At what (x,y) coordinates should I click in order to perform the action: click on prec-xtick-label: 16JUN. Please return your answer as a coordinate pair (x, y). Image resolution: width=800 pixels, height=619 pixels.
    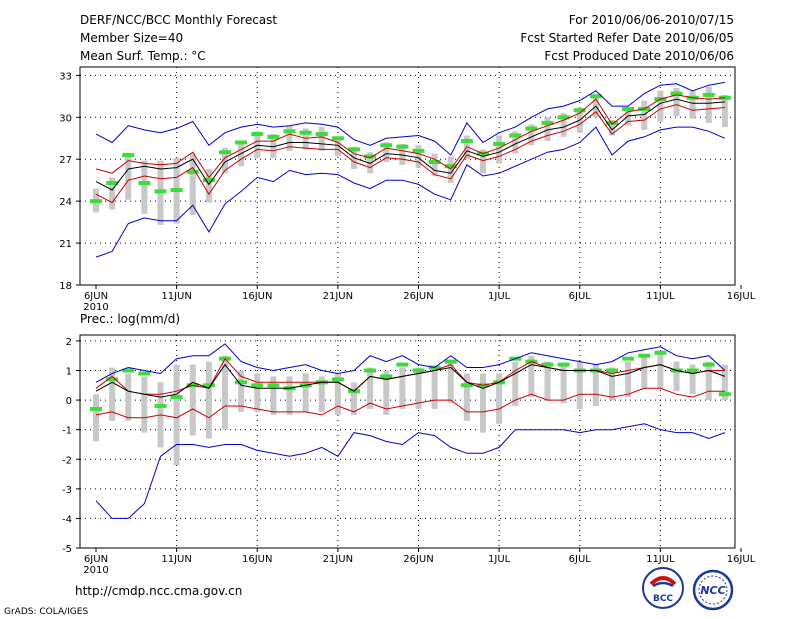
    Looking at the image, I should click on (257, 559).